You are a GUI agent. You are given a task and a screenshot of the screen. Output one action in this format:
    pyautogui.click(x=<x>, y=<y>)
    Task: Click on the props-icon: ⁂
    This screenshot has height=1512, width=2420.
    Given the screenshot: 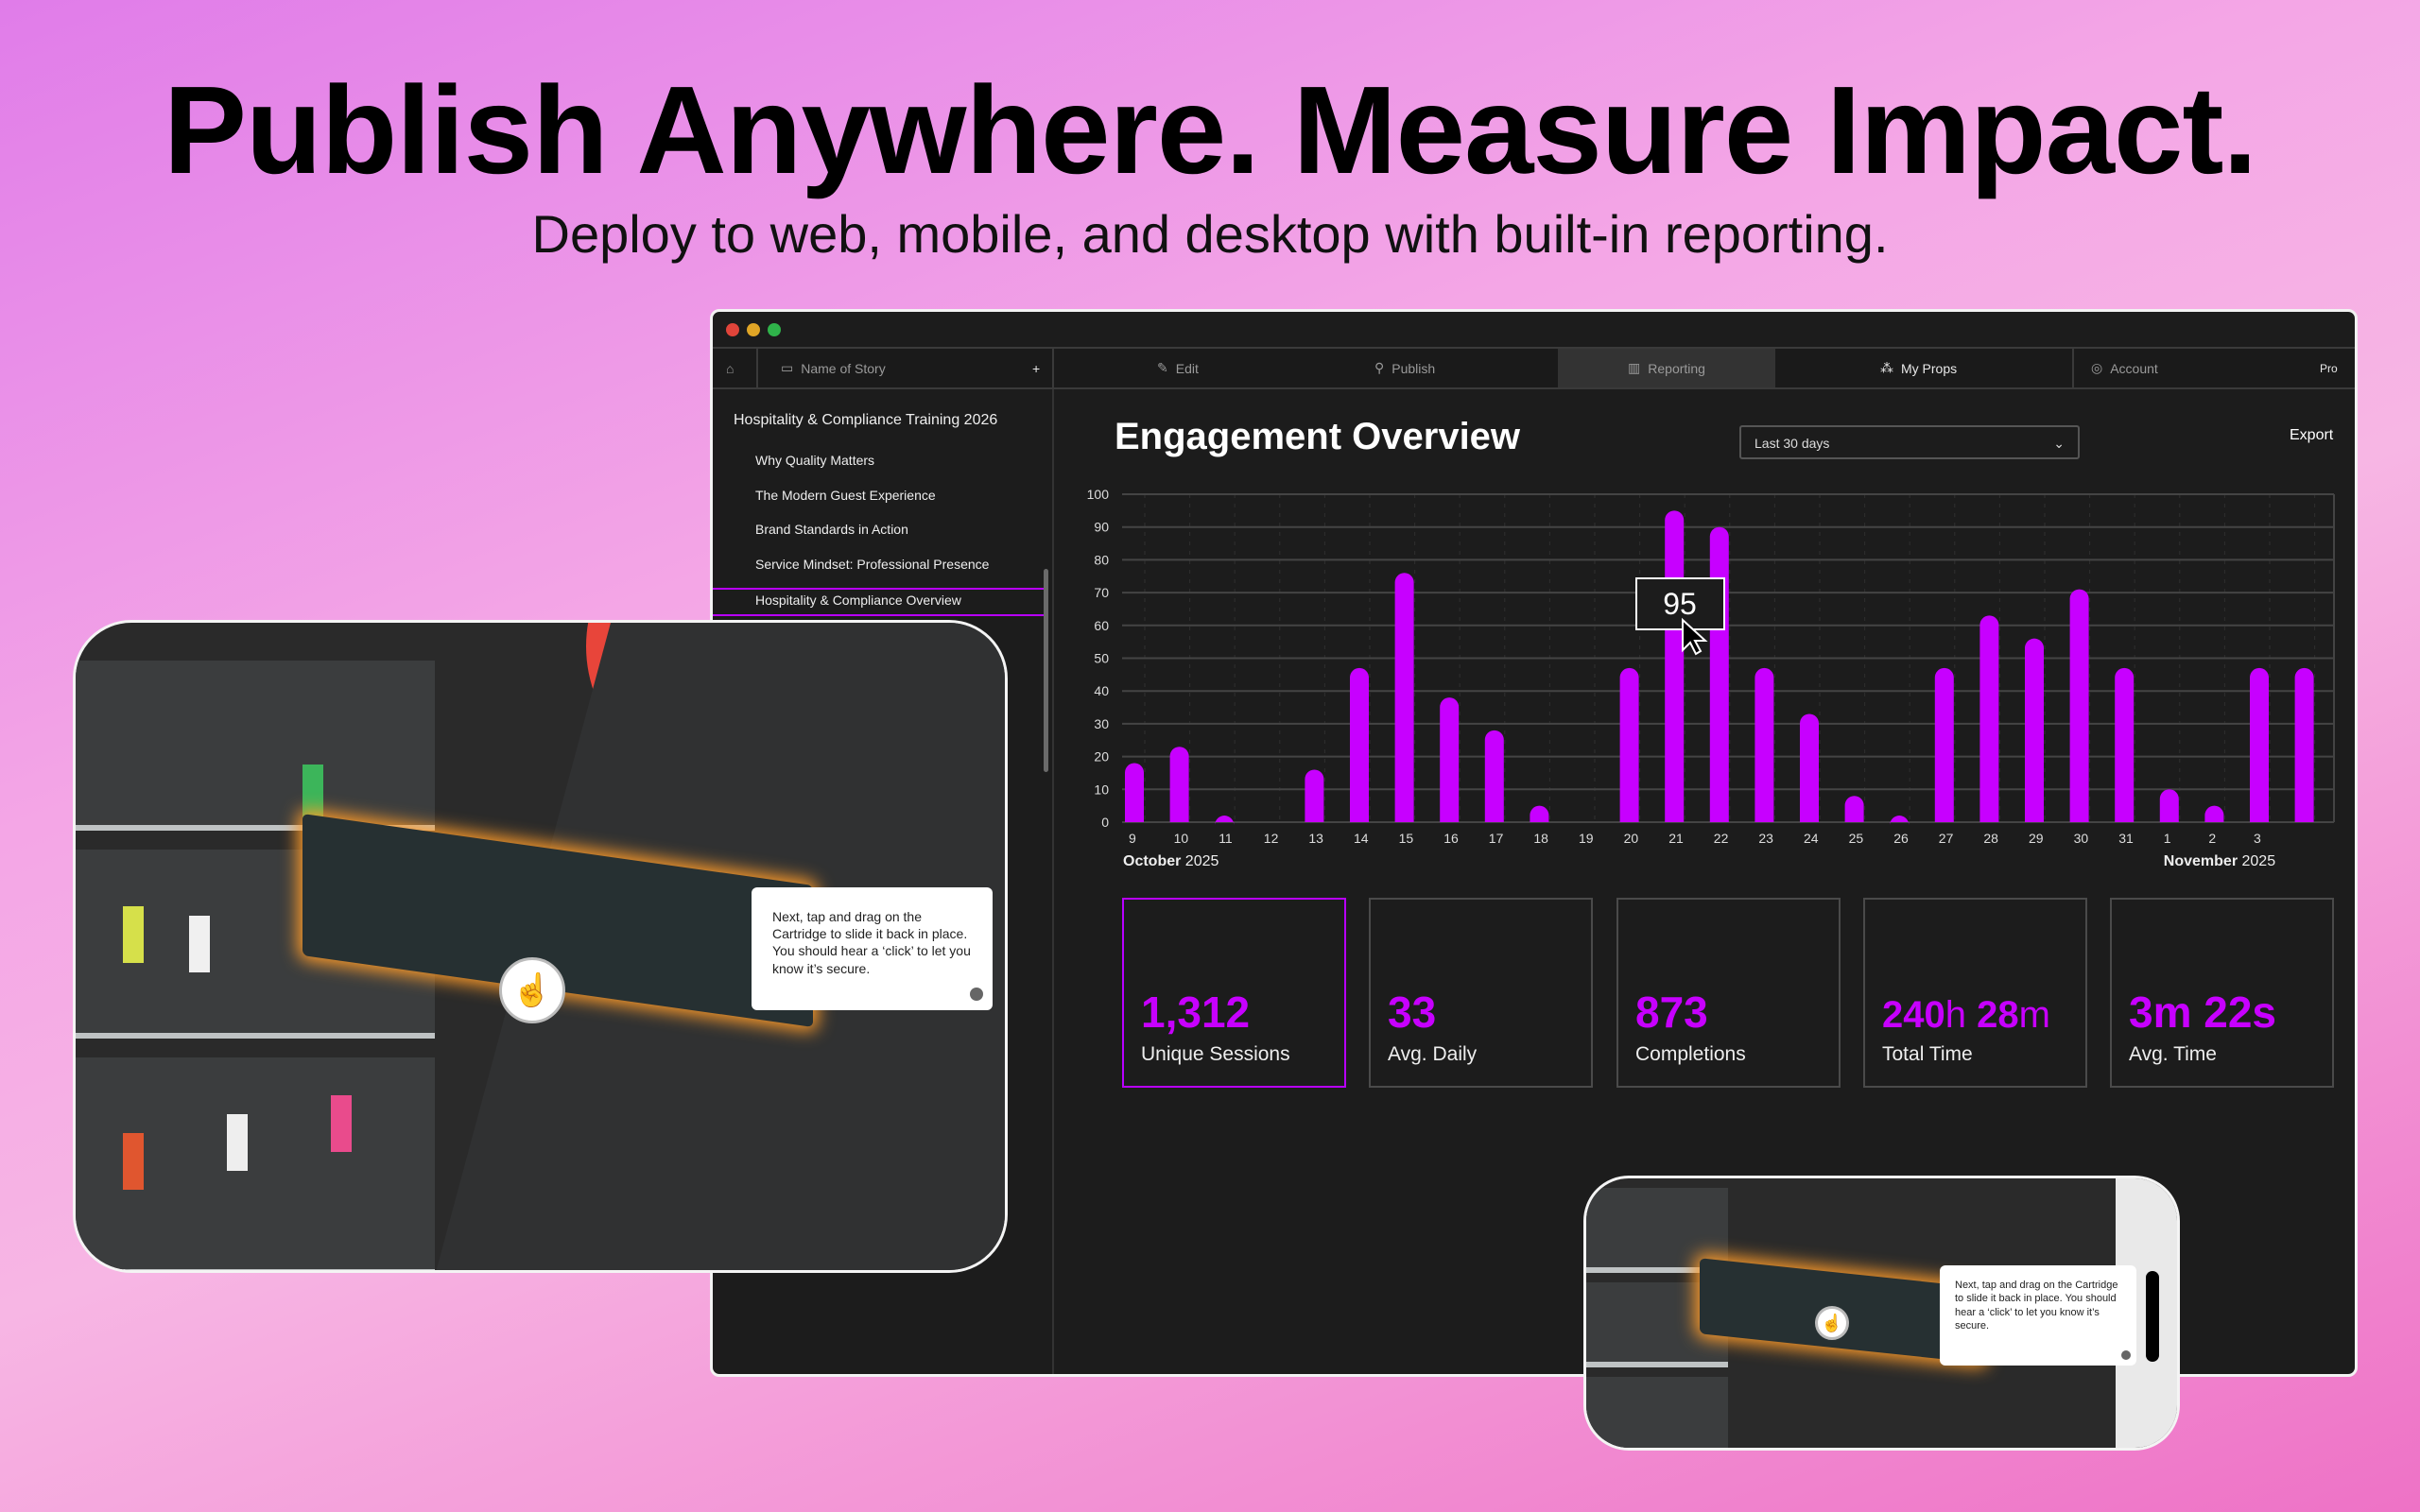 What is the action you would take?
    pyautogui.click(x=1886, y=367)
    